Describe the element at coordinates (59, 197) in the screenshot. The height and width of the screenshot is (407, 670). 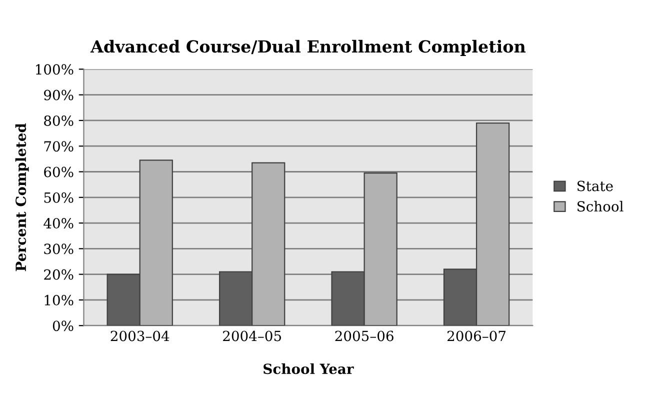
I see `y-tick-label: 50%` at that location.